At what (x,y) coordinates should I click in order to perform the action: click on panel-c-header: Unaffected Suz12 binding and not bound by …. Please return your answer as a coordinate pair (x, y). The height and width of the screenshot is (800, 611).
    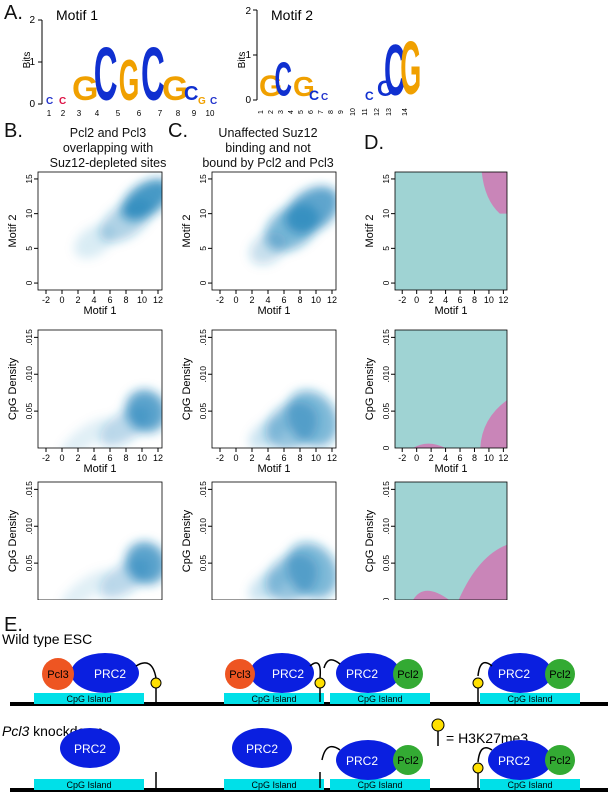
    Looking at the image, I should click on (268, 148).